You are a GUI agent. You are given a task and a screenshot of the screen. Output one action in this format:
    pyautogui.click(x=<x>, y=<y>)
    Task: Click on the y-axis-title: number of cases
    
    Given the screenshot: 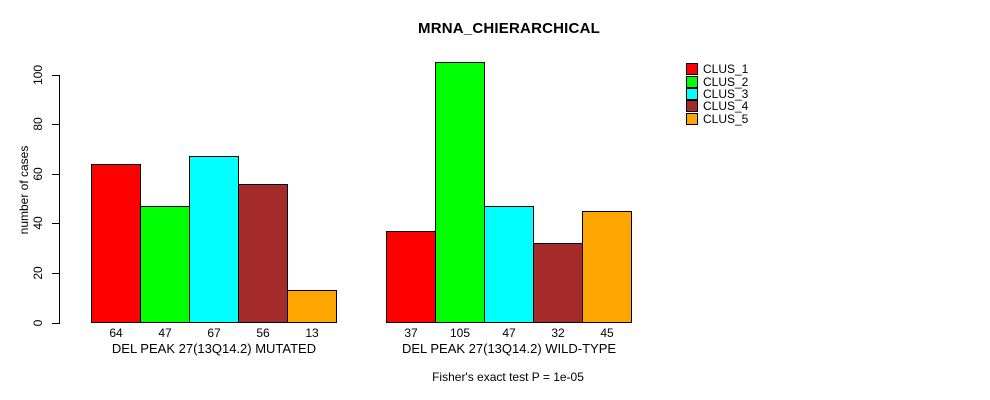 What is the action you would take?
    pyautogui.click(x=24, y=190)
    